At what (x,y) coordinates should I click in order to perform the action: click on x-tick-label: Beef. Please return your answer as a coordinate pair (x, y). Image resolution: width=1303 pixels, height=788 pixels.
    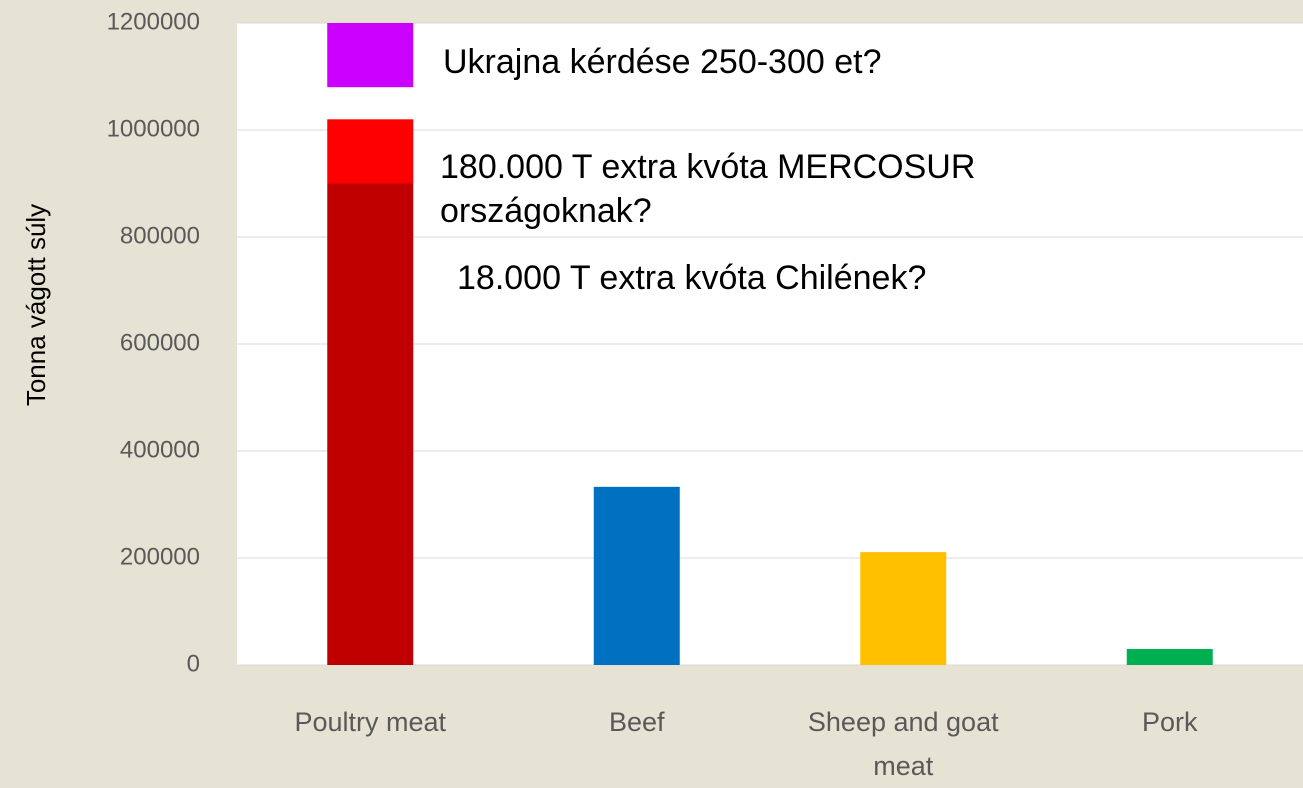
    Looking at the image, I should click on (636, 722).